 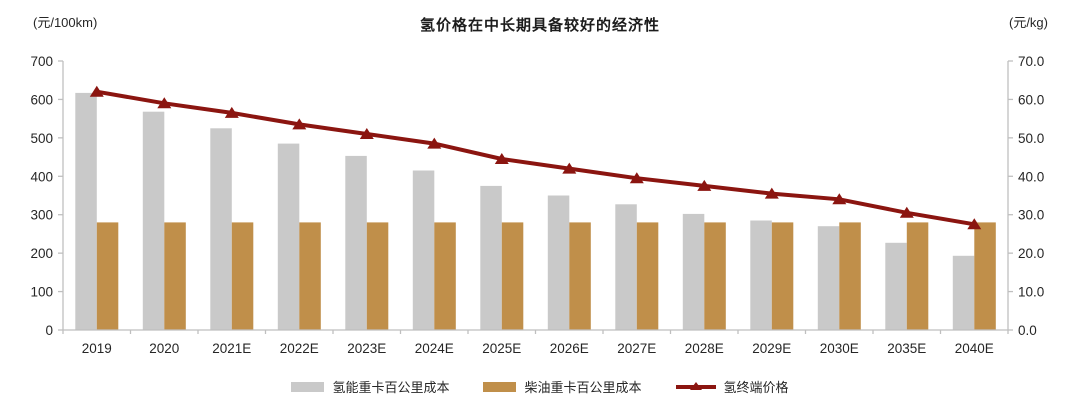 What do you see at coordinates (1031, 292) in the screenshot?
I see `svg-text: 10.0` at bounding box center [1031, 292].